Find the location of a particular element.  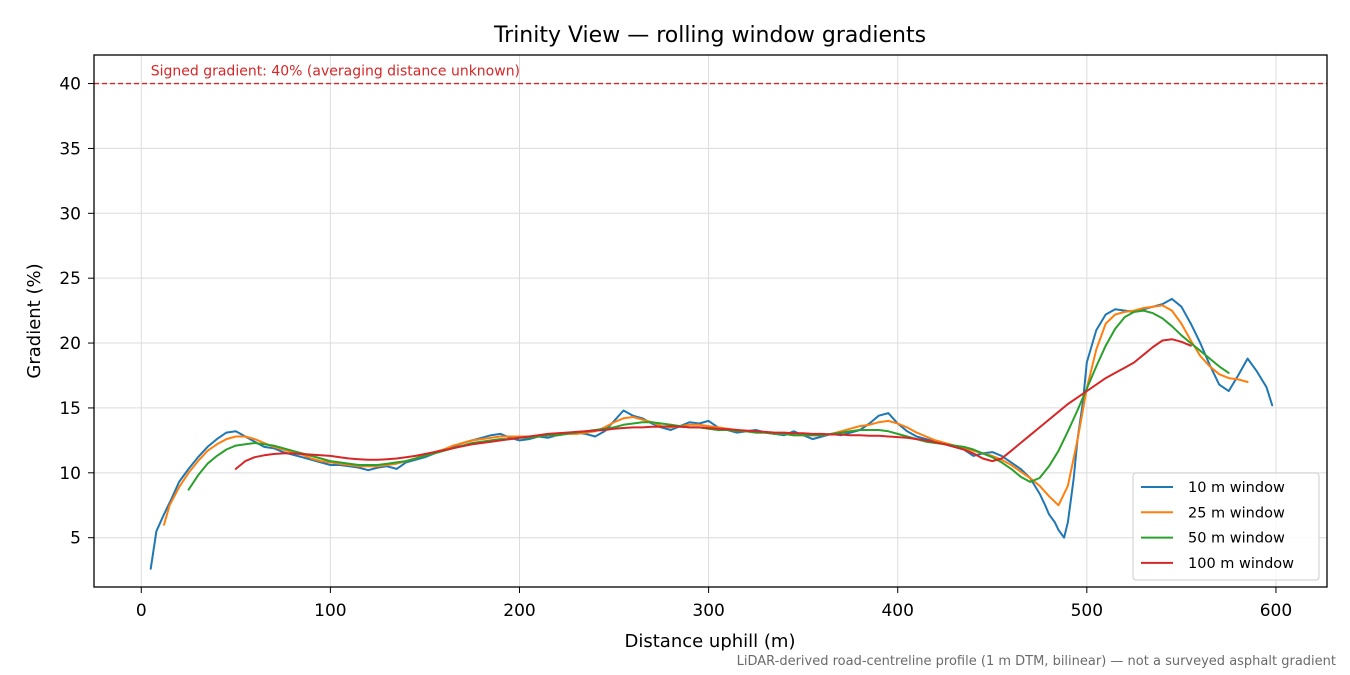

y-tick-label: 20 is located at coordinates (70, 344).